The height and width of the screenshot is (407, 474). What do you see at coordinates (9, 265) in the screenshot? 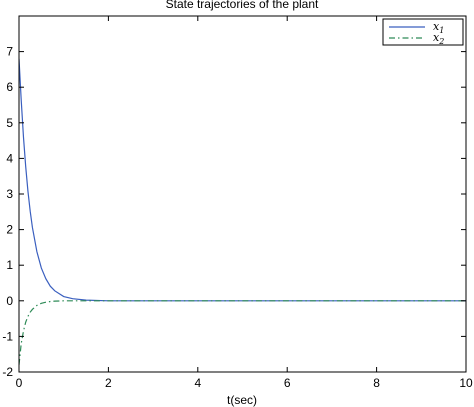
I see `y-tick-label: 1` at bounding box center [9, 265].